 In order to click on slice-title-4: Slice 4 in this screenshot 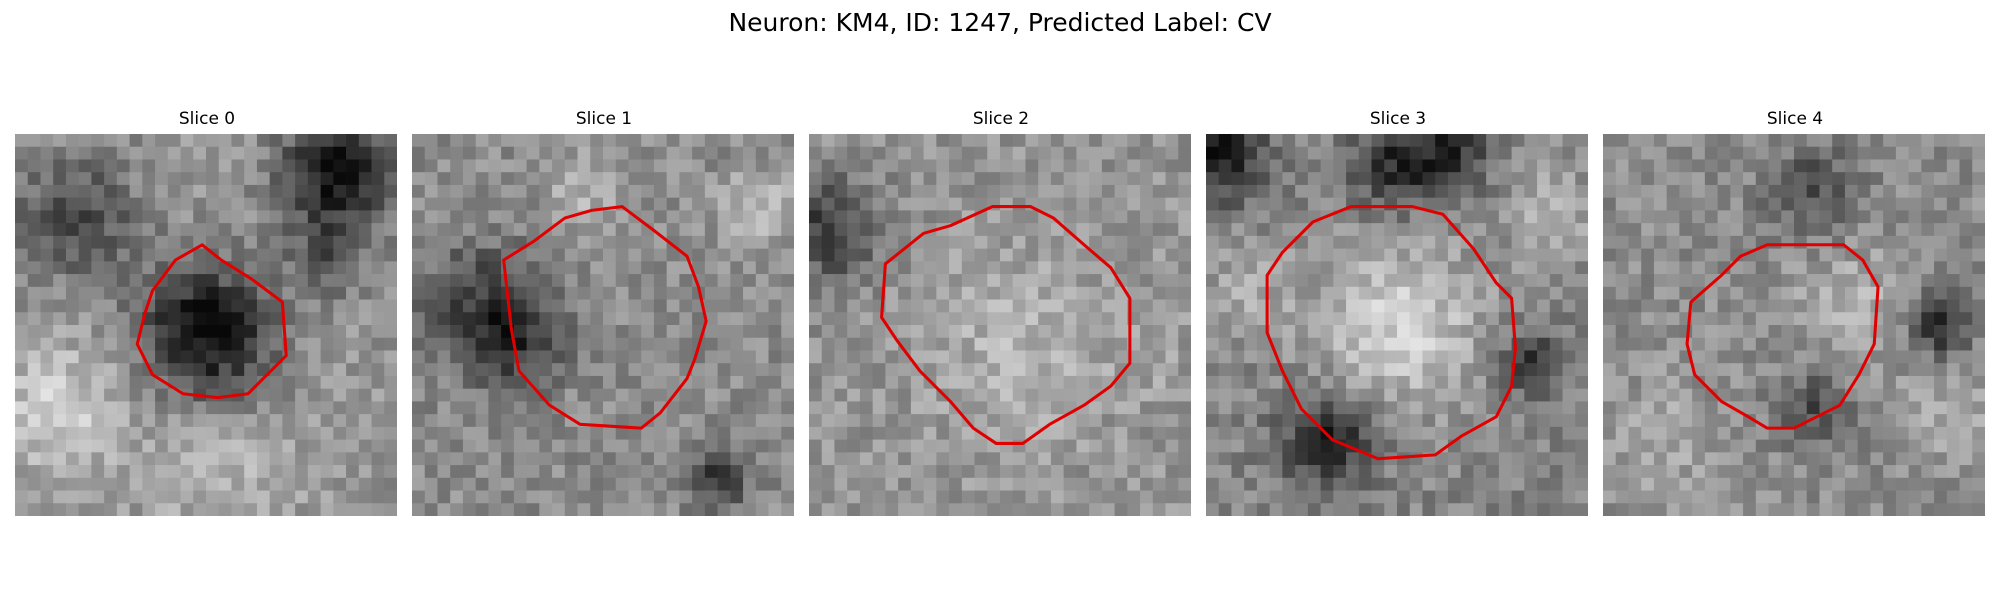, I will do `click(1795, 119)`.